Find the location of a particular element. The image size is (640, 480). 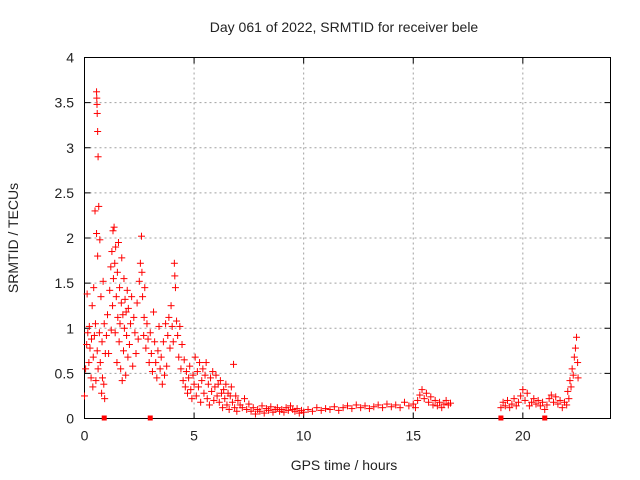

y-tick-label: 0 is located at coordinates (70, 419).